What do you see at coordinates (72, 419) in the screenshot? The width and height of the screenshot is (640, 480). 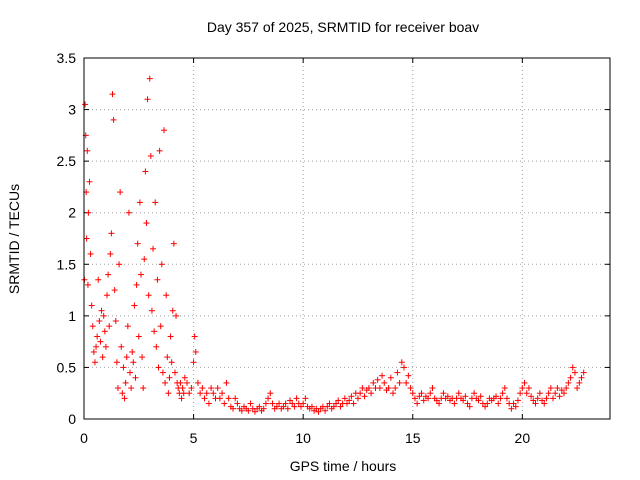 I see `y-tick-label: 0` at bounding box center [72, 419].